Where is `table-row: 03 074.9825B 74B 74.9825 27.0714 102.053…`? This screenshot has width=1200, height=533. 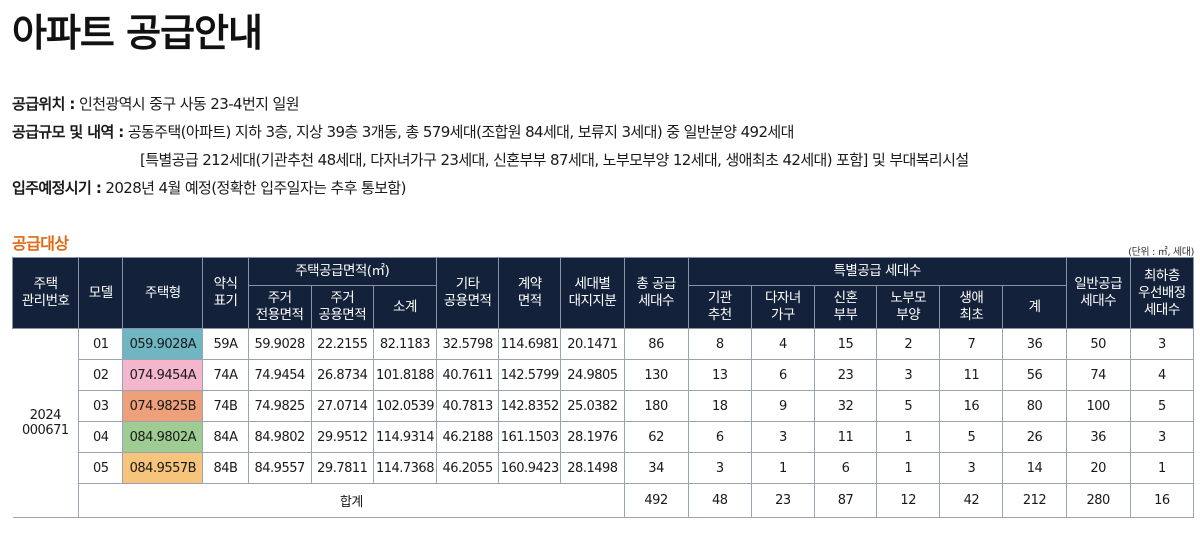
table-row: 03 074.9825B 74B 74.9825 27.0714 102.053… is located at coordinates (604, 406).